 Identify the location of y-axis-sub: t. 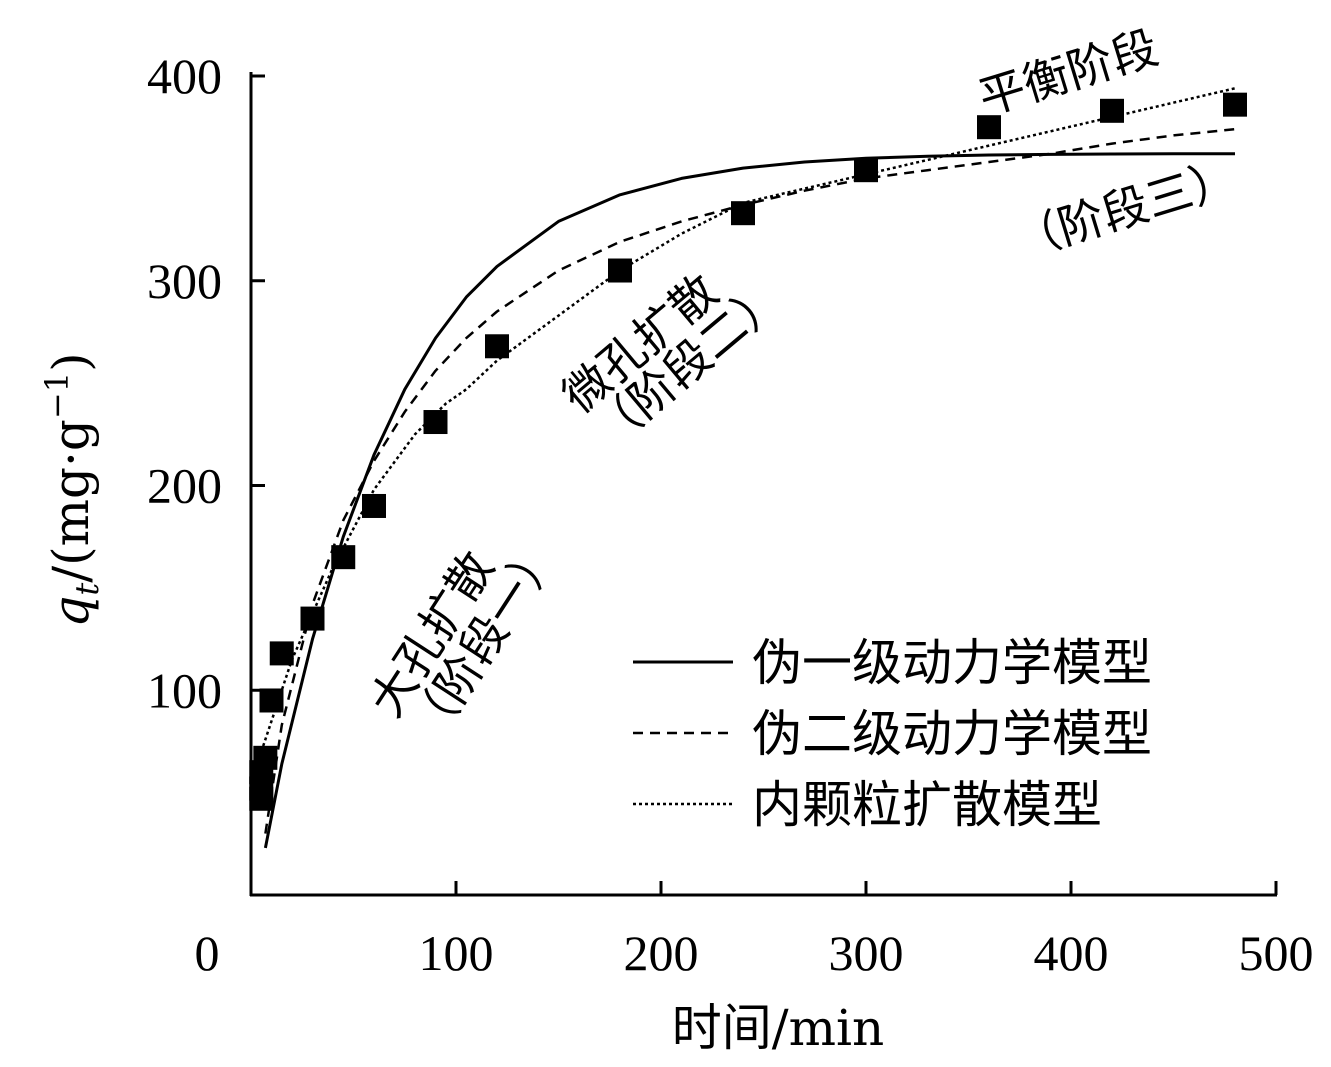
(87, 589).